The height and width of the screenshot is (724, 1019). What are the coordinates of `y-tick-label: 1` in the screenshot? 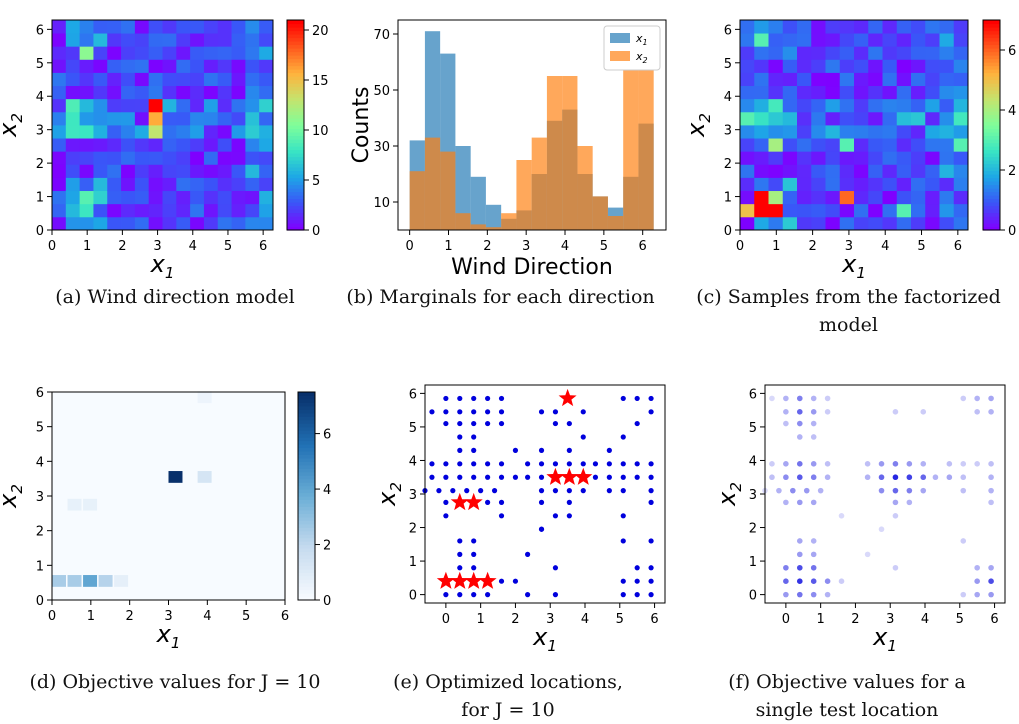 It's located at (413, 562).